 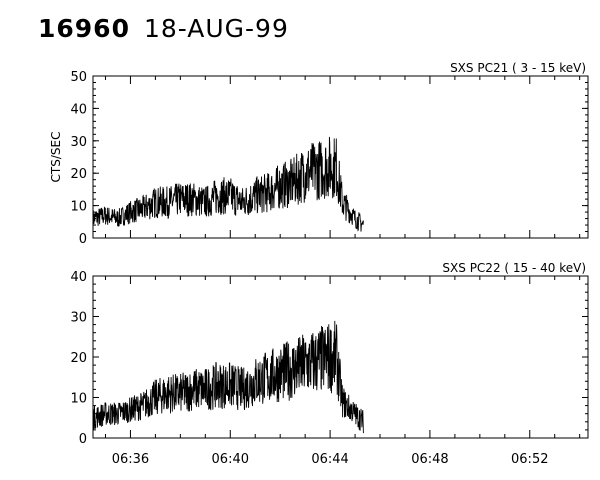 I want to click on x-tick-label: 06:48, so click(x=429, y=459).